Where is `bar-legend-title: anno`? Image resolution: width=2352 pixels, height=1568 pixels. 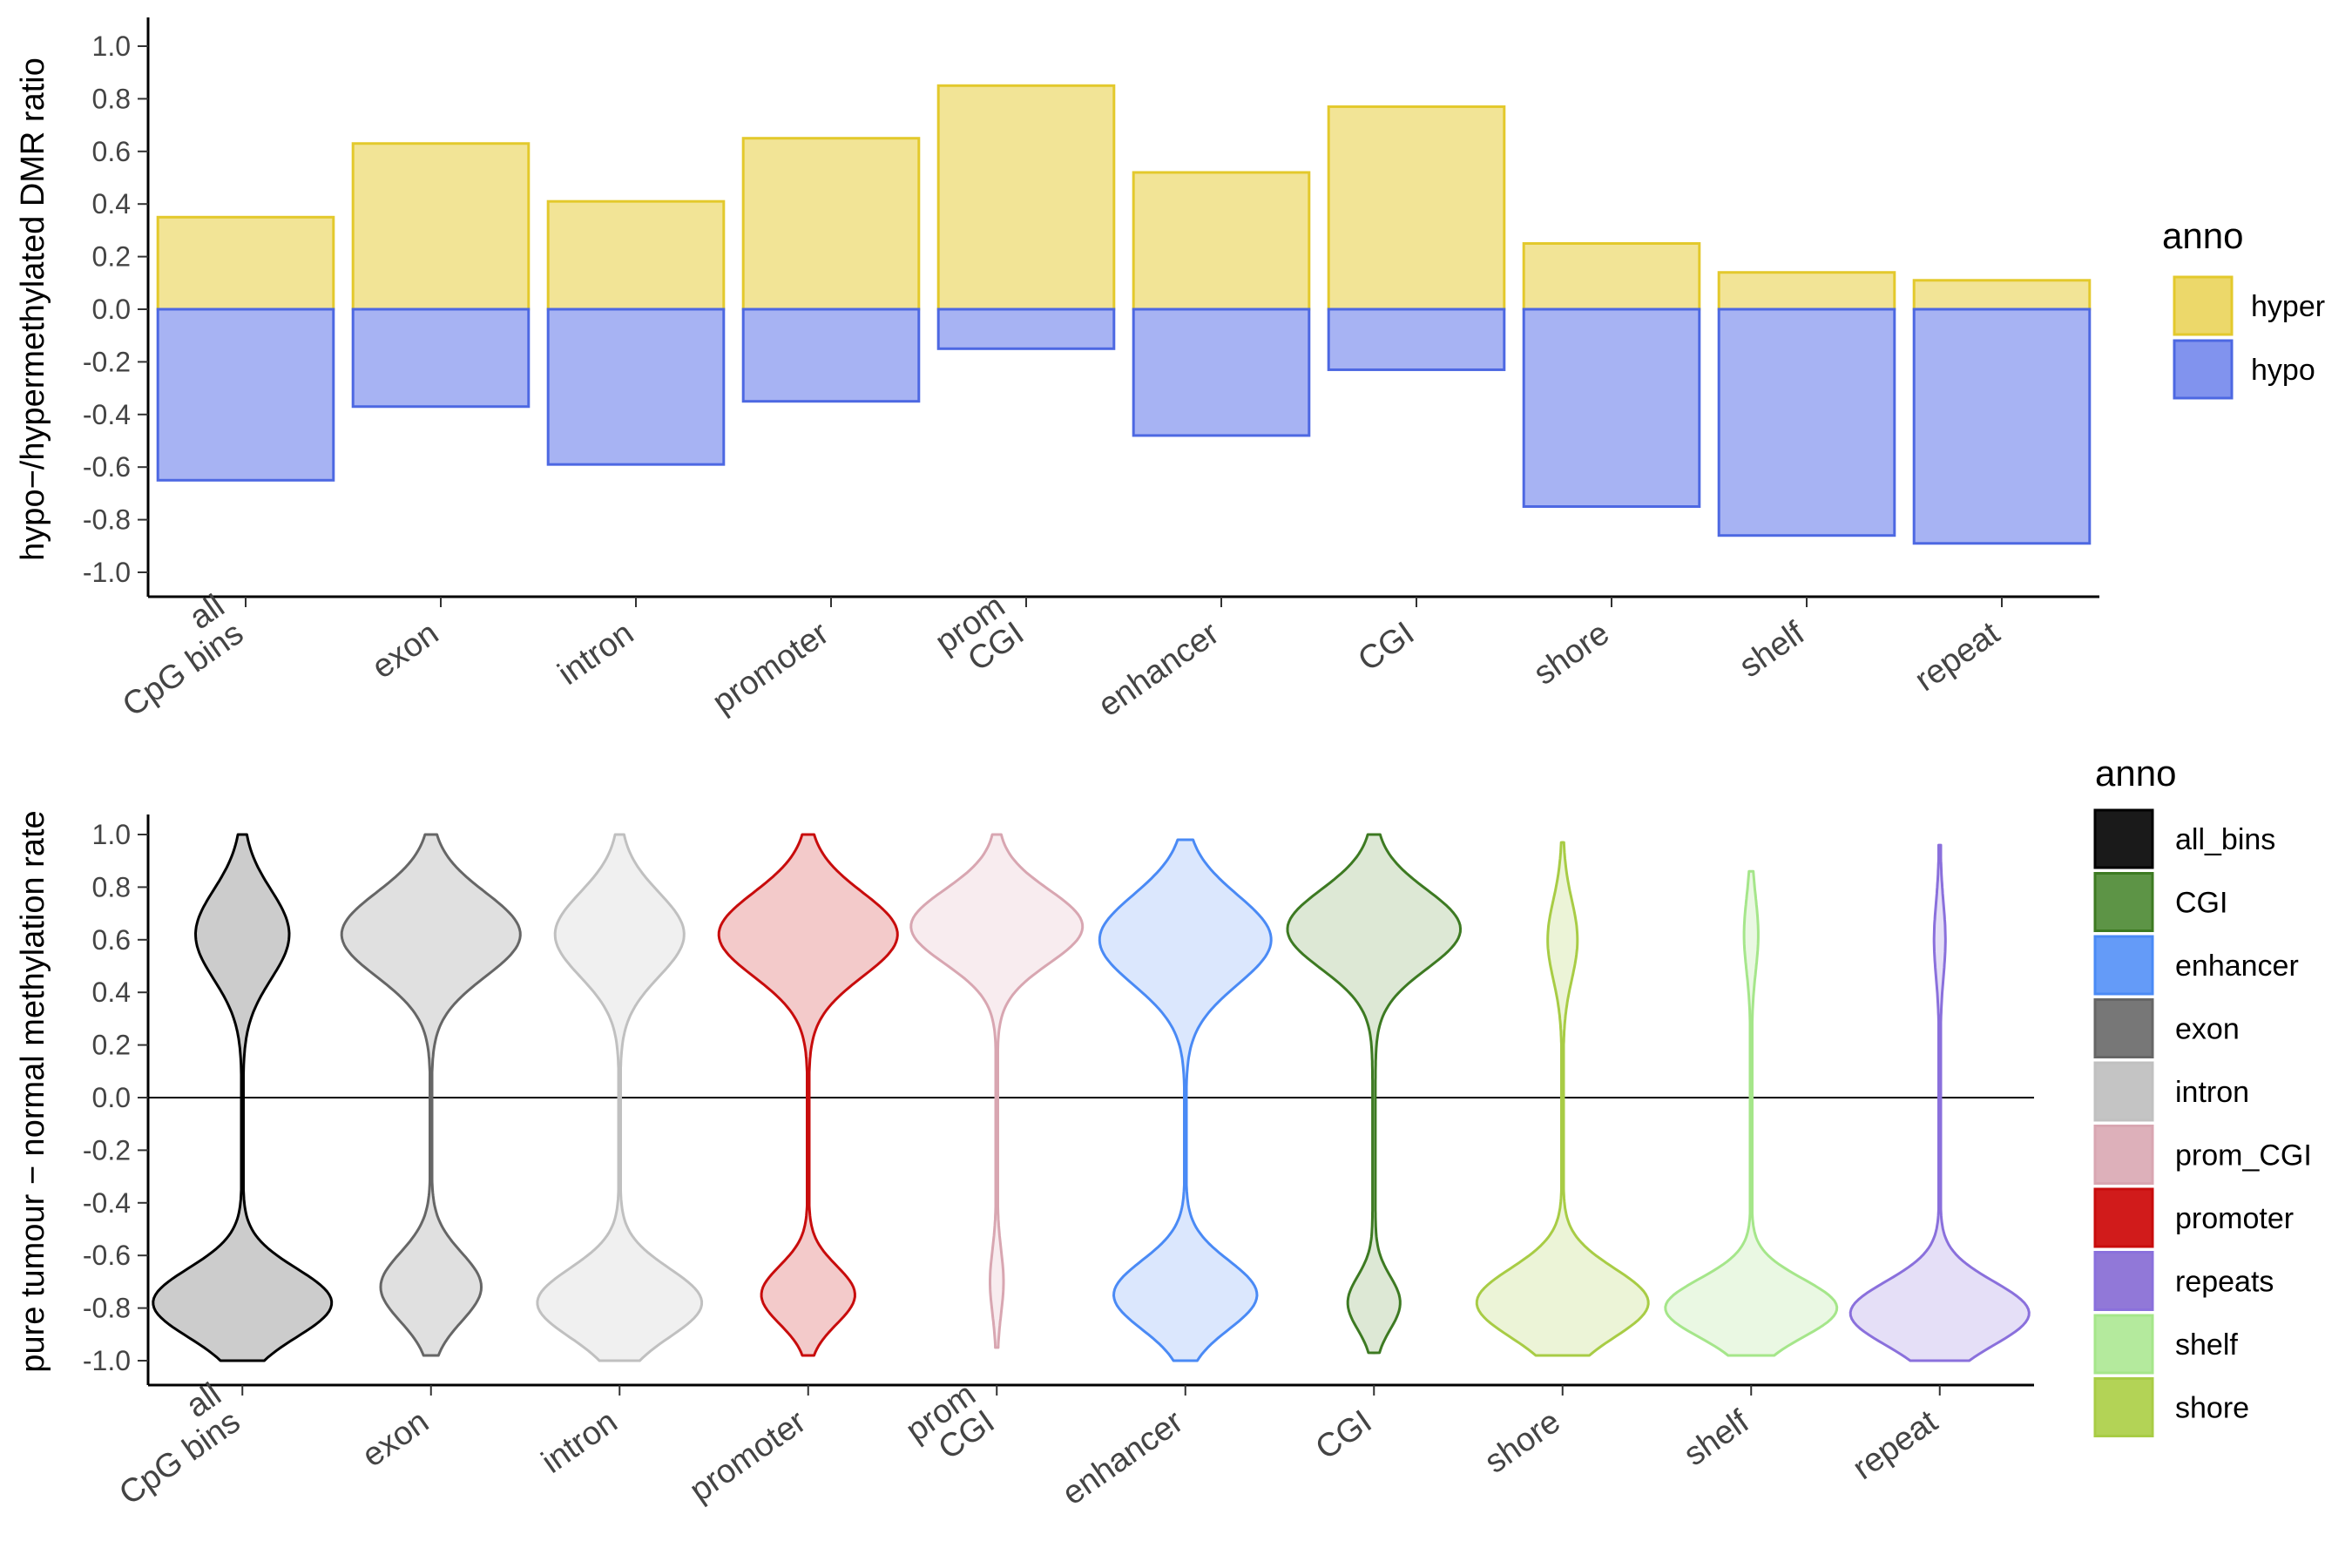
bar-legend-title: anno is located at coordinates (2202, 235).